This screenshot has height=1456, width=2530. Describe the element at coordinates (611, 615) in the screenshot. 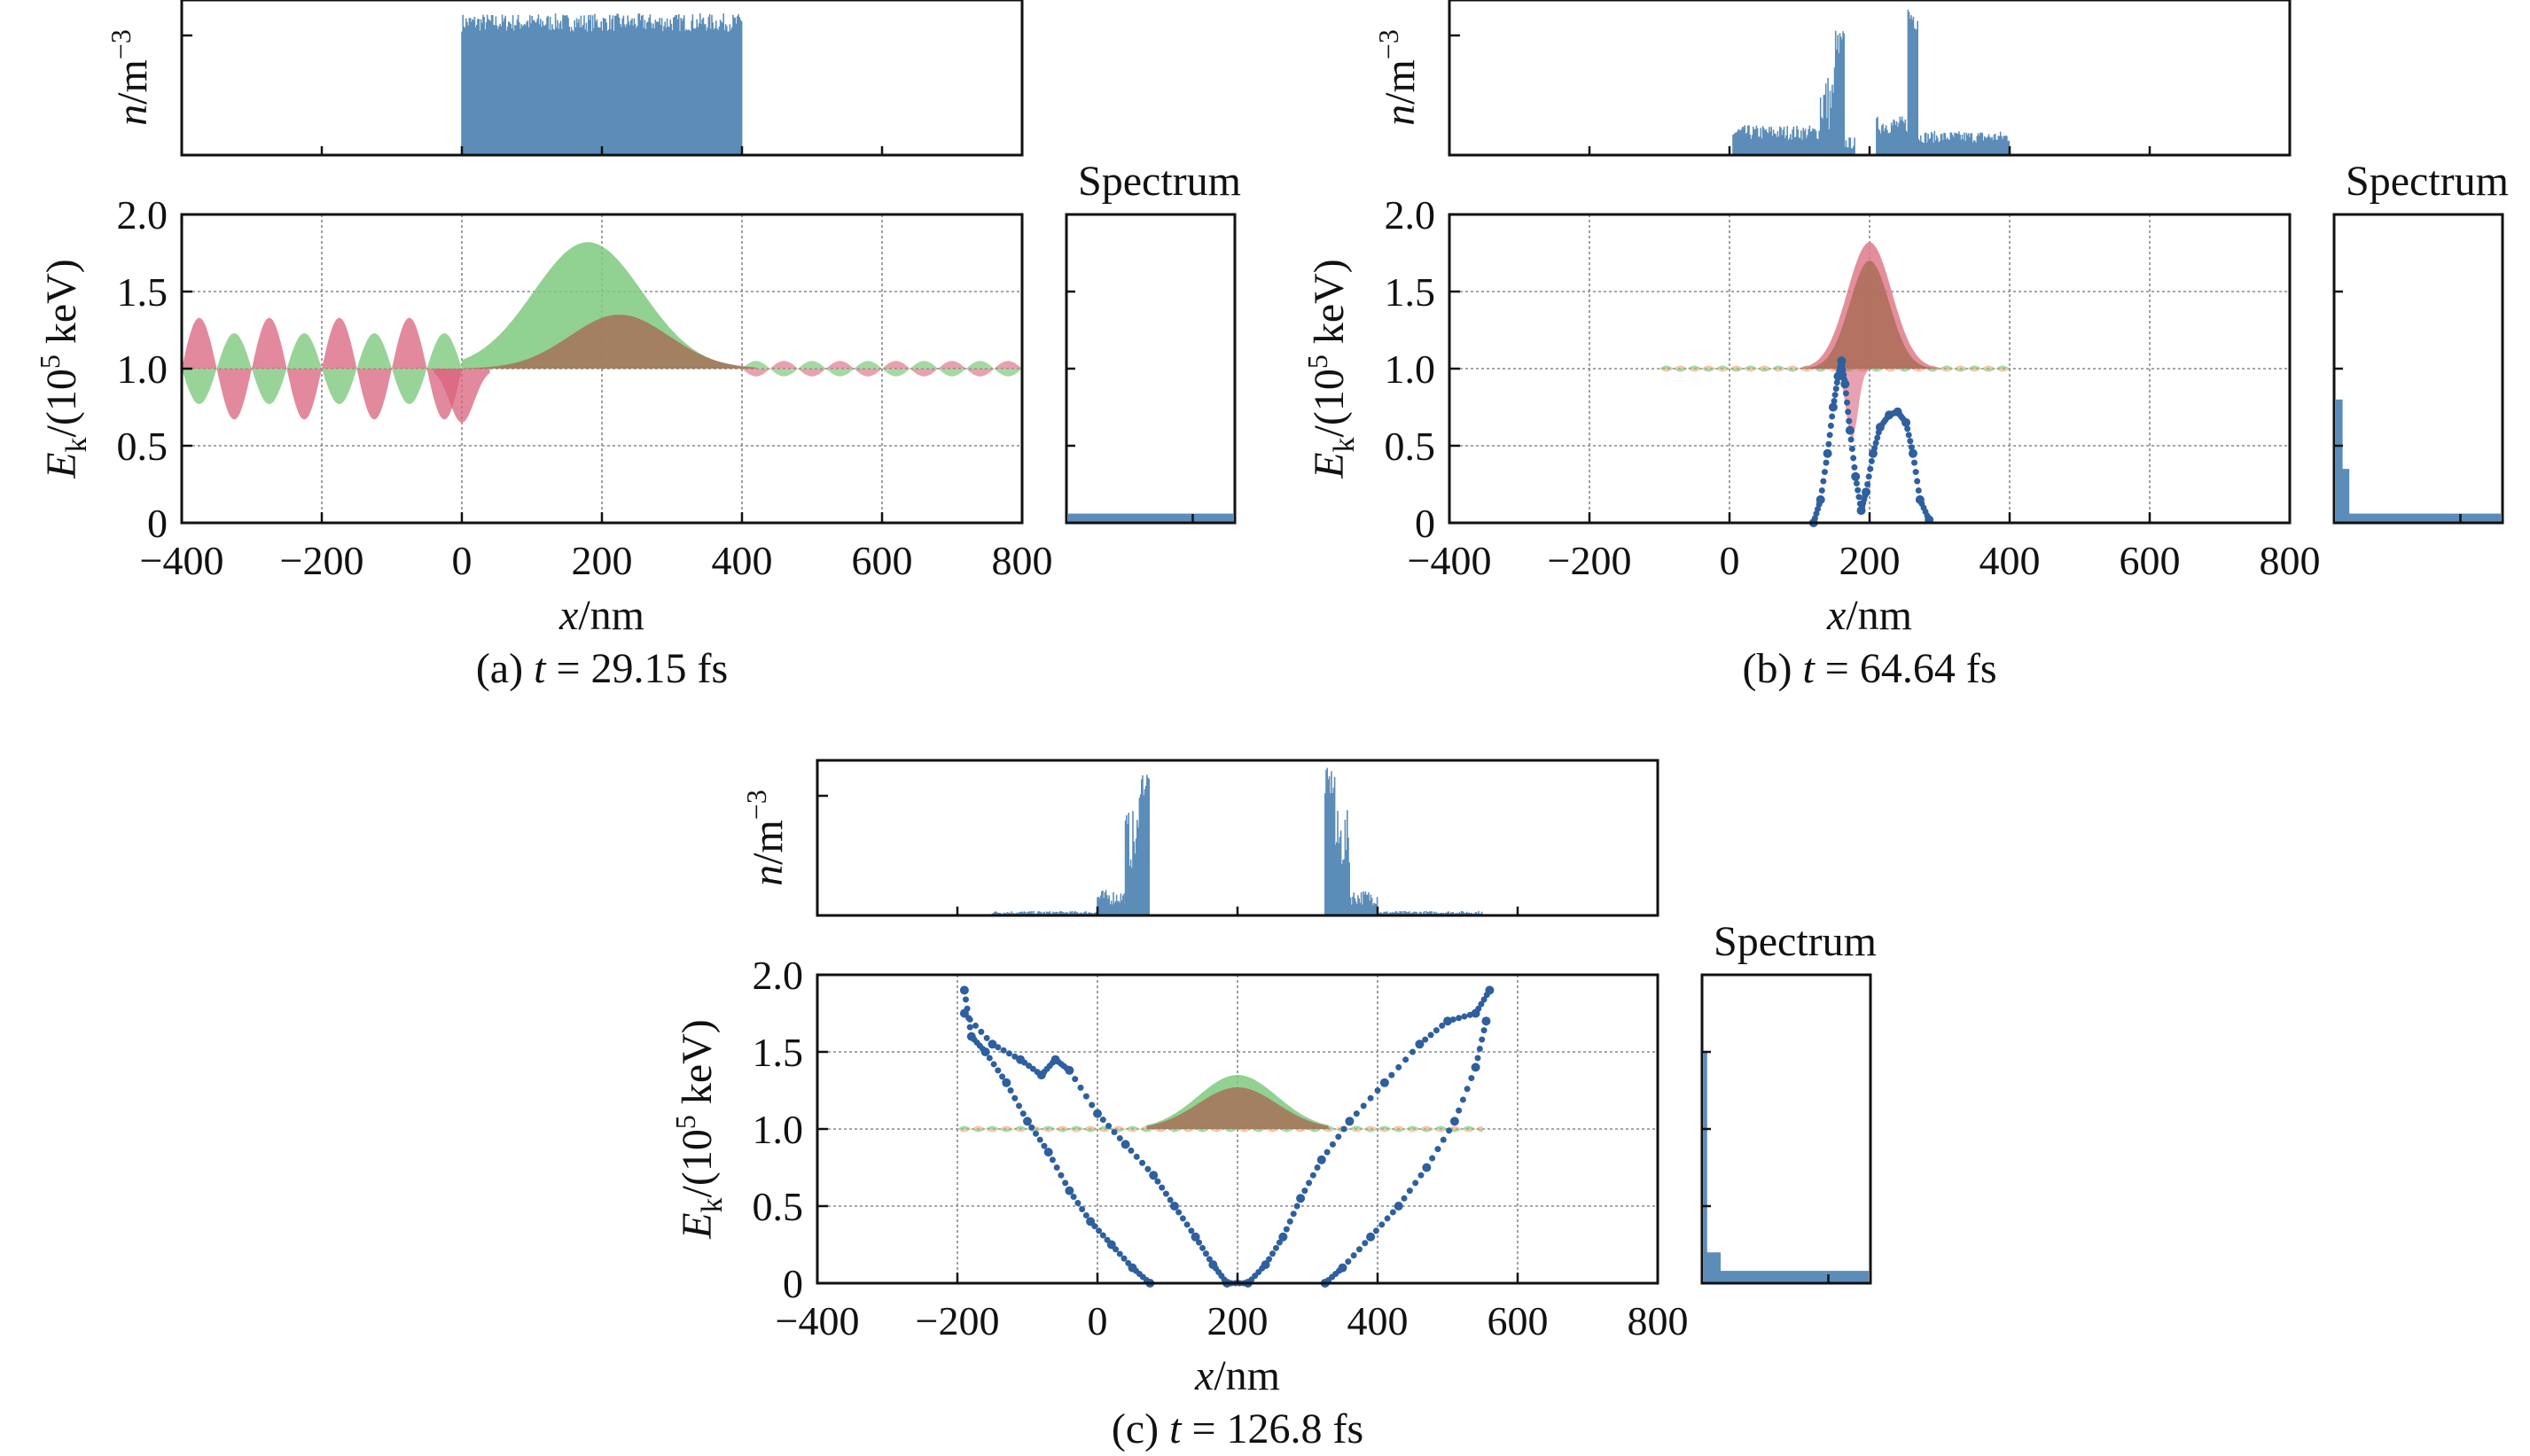

I see `main-xlabel-part: /nm` at that location.